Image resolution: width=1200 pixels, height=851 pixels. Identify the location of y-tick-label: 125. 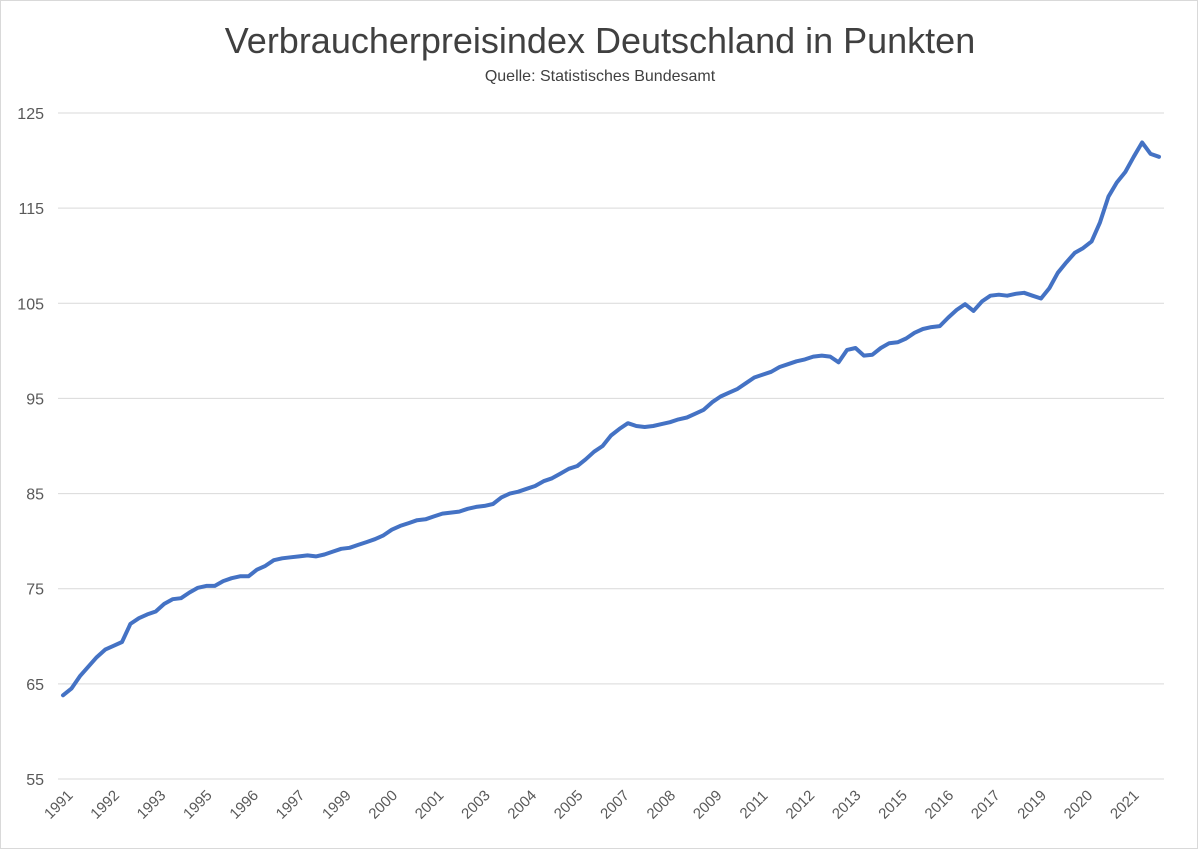
(30, 114).